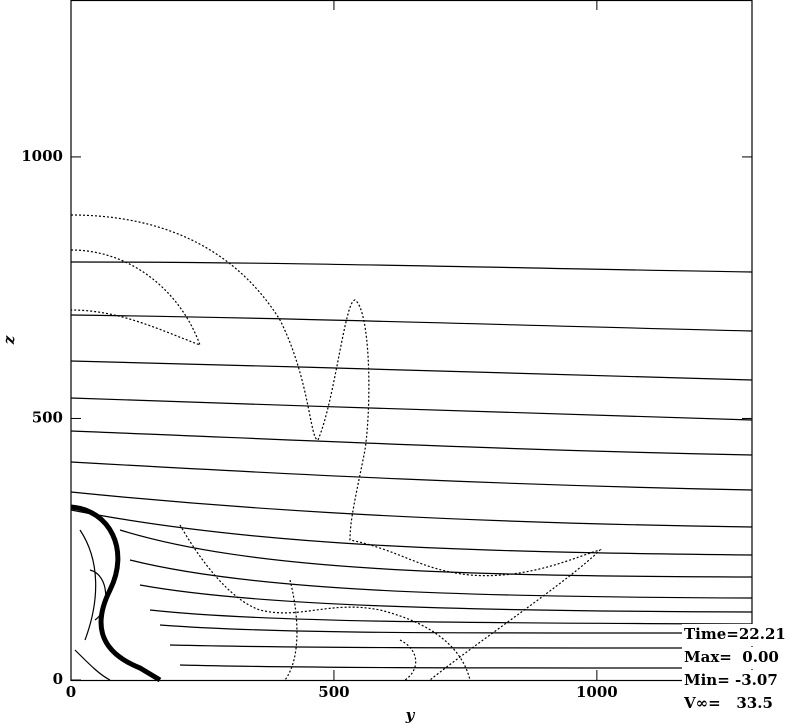 The height and width of the screenshot is (725, 789). I want to click on annotation: Min= -3.07, so click(731, 680).